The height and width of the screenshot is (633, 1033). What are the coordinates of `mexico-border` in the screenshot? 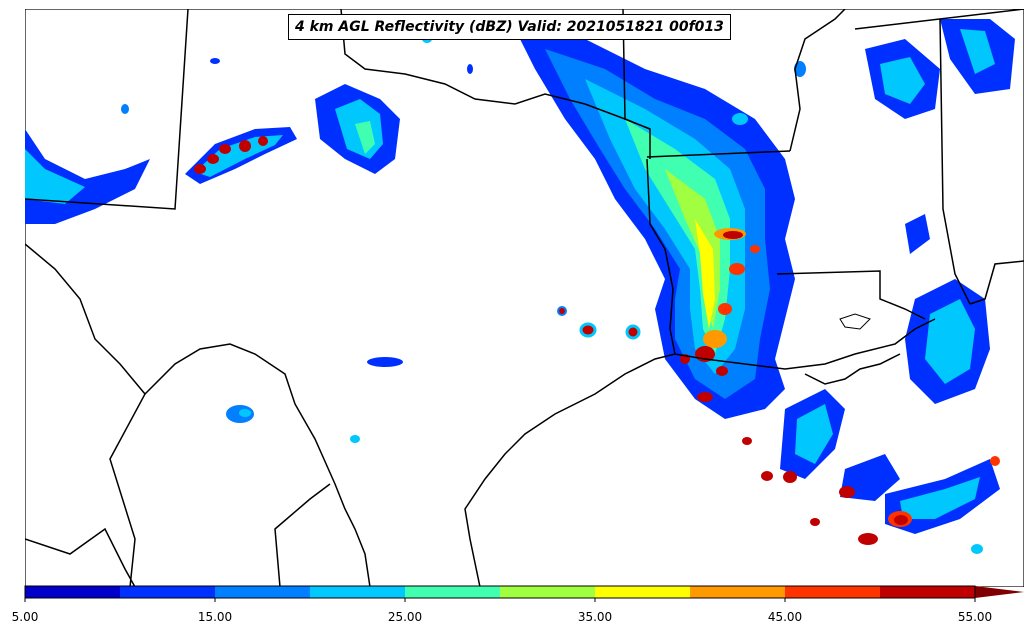 It's located at (257, 465).